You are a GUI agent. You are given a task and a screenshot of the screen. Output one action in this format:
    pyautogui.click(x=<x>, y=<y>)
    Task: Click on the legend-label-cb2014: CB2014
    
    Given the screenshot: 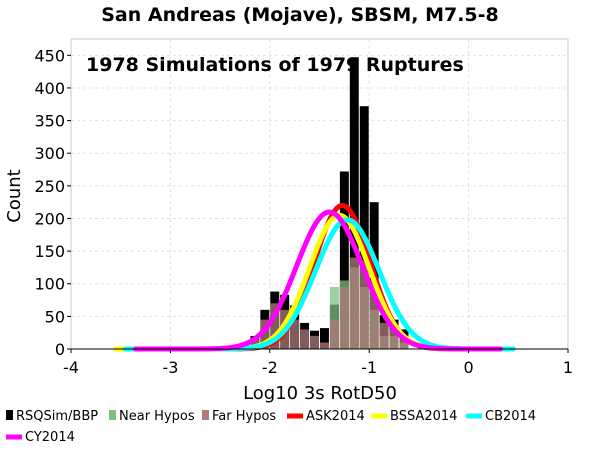 What is the action you would take?
    pyautogui.click(x=510, y=416)
    